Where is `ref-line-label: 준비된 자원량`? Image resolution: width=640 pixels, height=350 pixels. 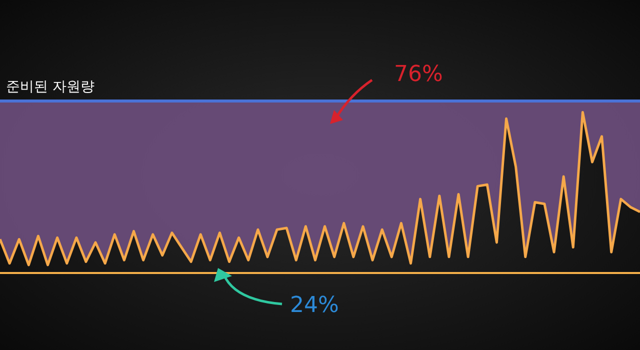 ref-line-label: 준비된 자원량 is located at coordinates (50, 87).